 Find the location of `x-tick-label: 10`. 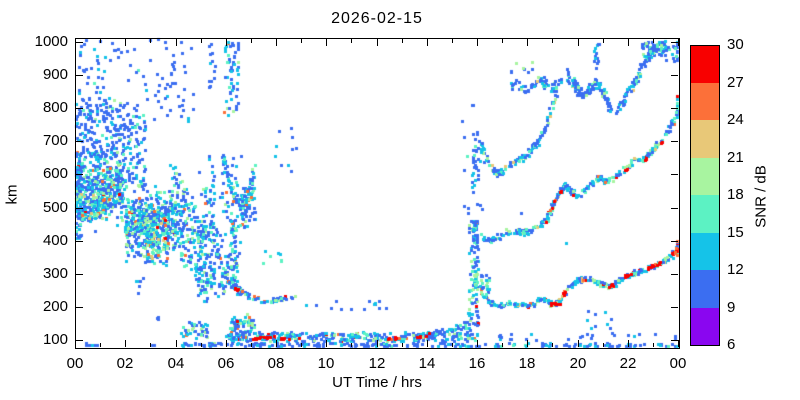

x-tick-label: 10 is located at coordinates (326, 363).